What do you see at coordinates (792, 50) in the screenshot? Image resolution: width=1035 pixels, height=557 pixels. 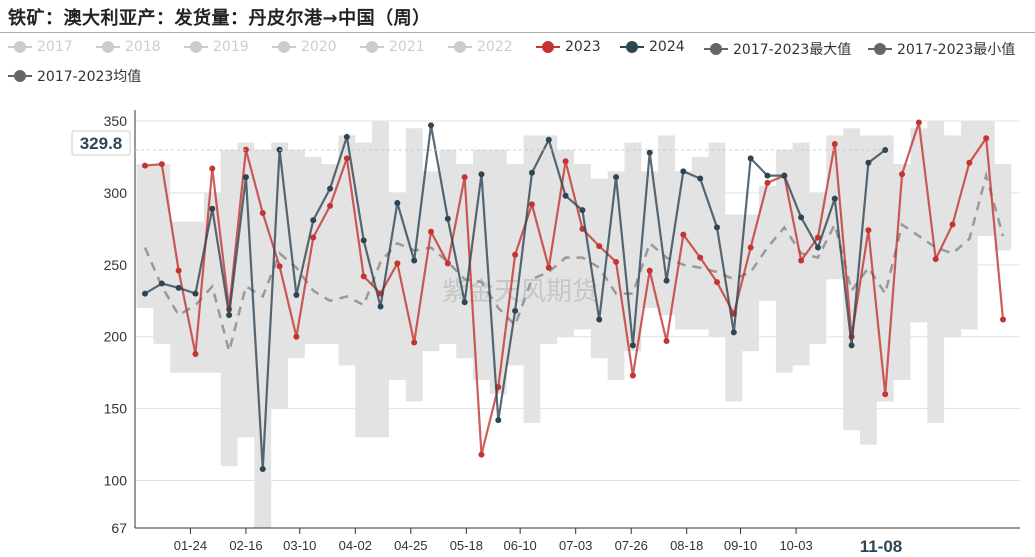 I see `legend-label: 2017-2023最大值` at bounding box center [792, 50].